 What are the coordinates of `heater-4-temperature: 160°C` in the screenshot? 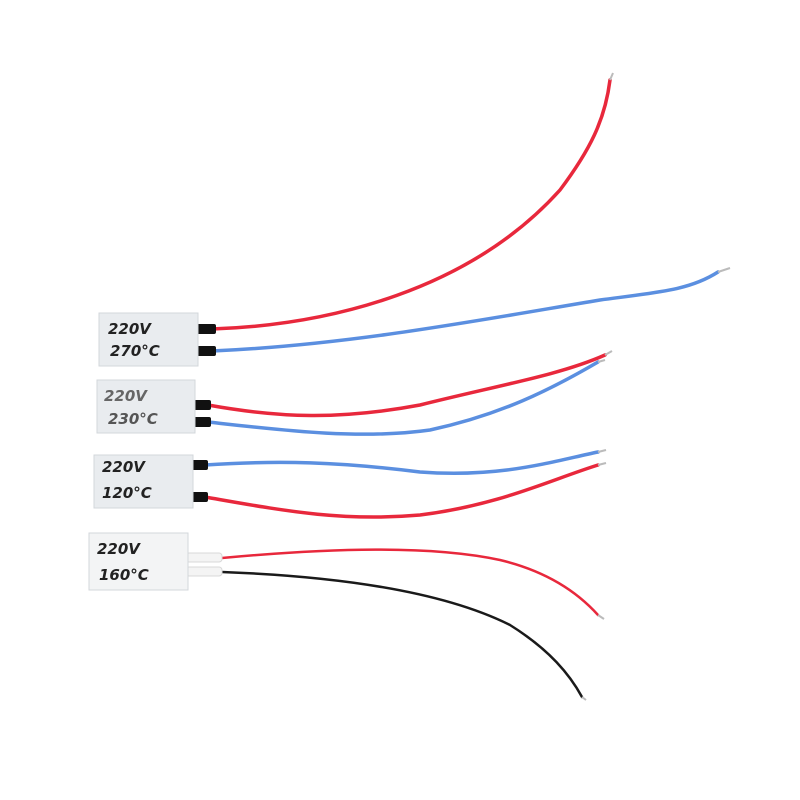 It's located at (124, 575).